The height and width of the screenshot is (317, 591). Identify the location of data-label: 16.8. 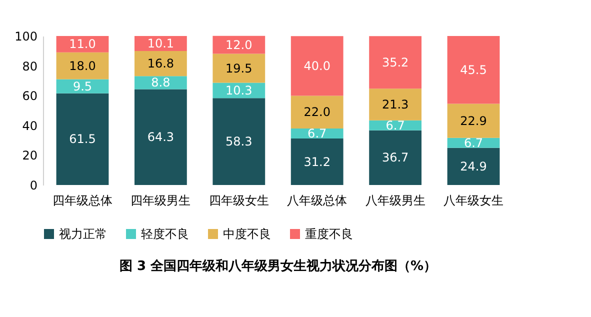
(160, 63).